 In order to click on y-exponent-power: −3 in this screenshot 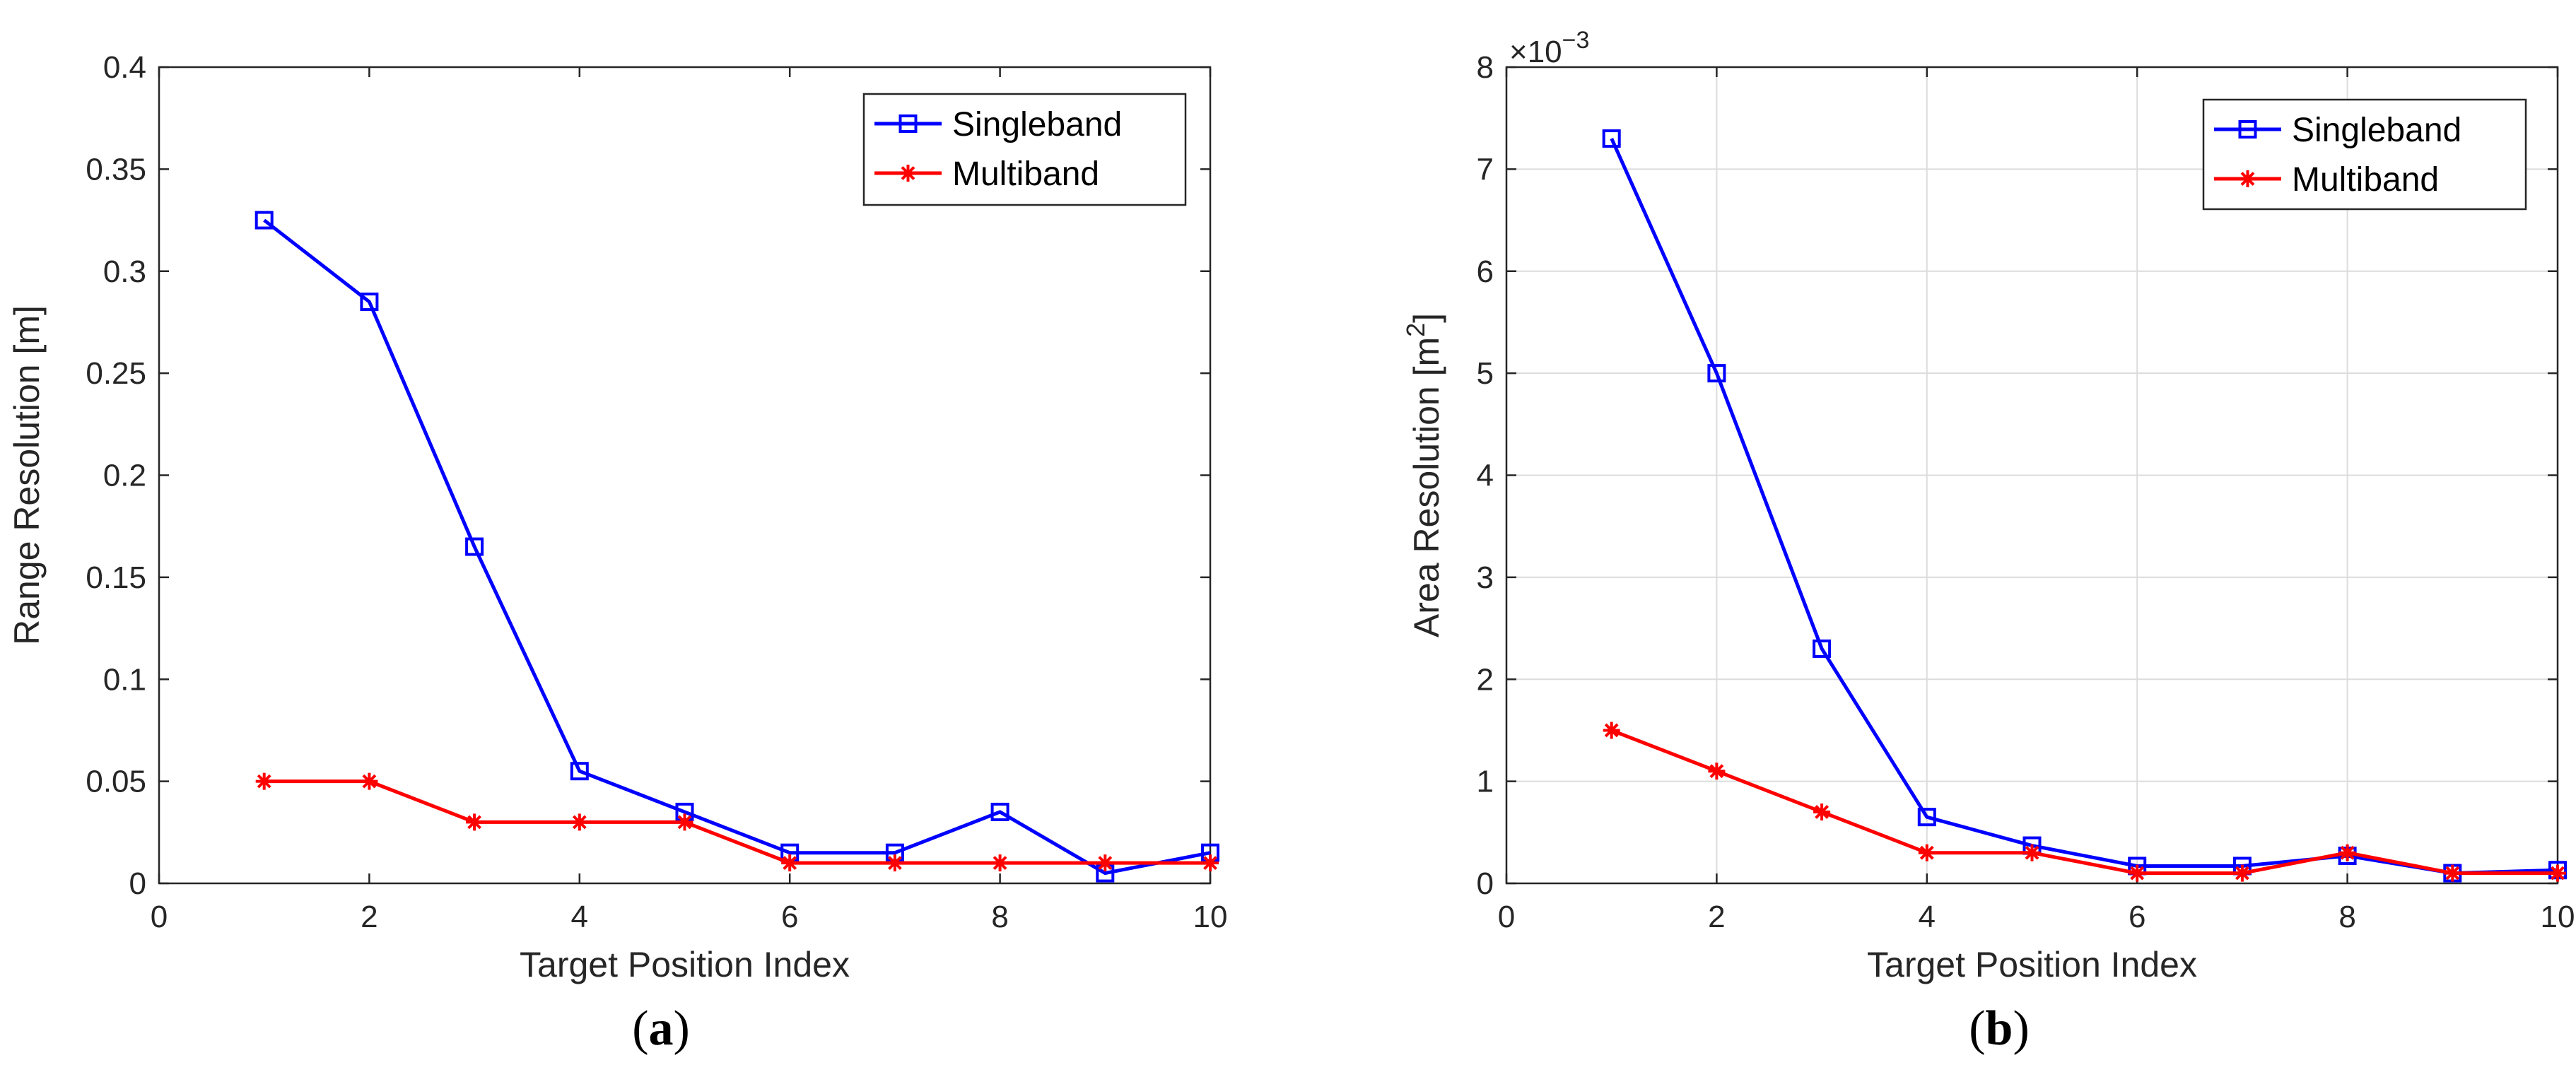, I will do `click(1576, 40)`.